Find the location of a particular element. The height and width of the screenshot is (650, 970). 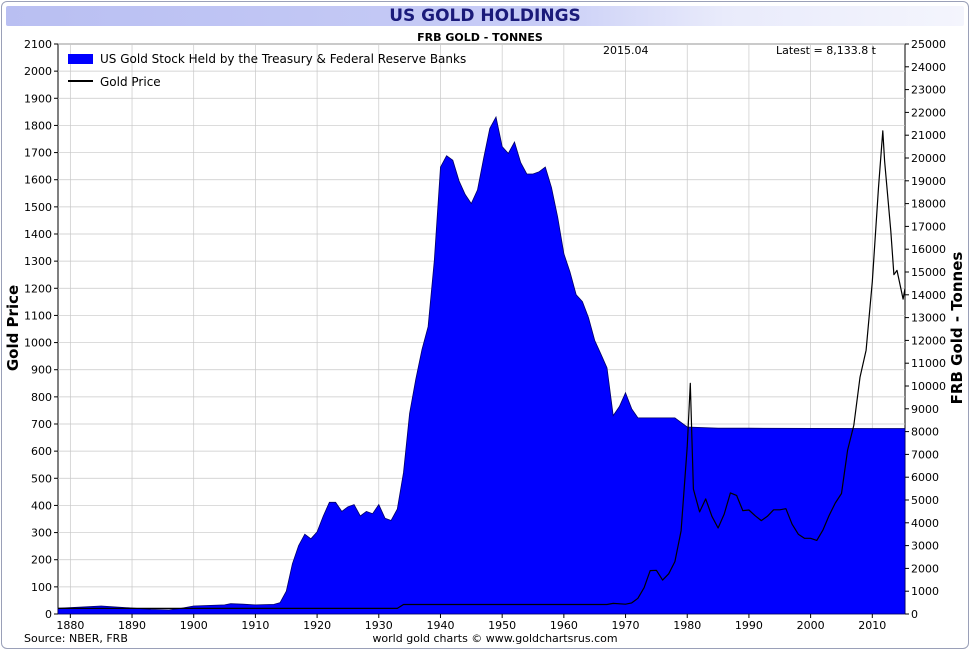

right-y-tick-label: 15000 is located at coordinates (928, 272).